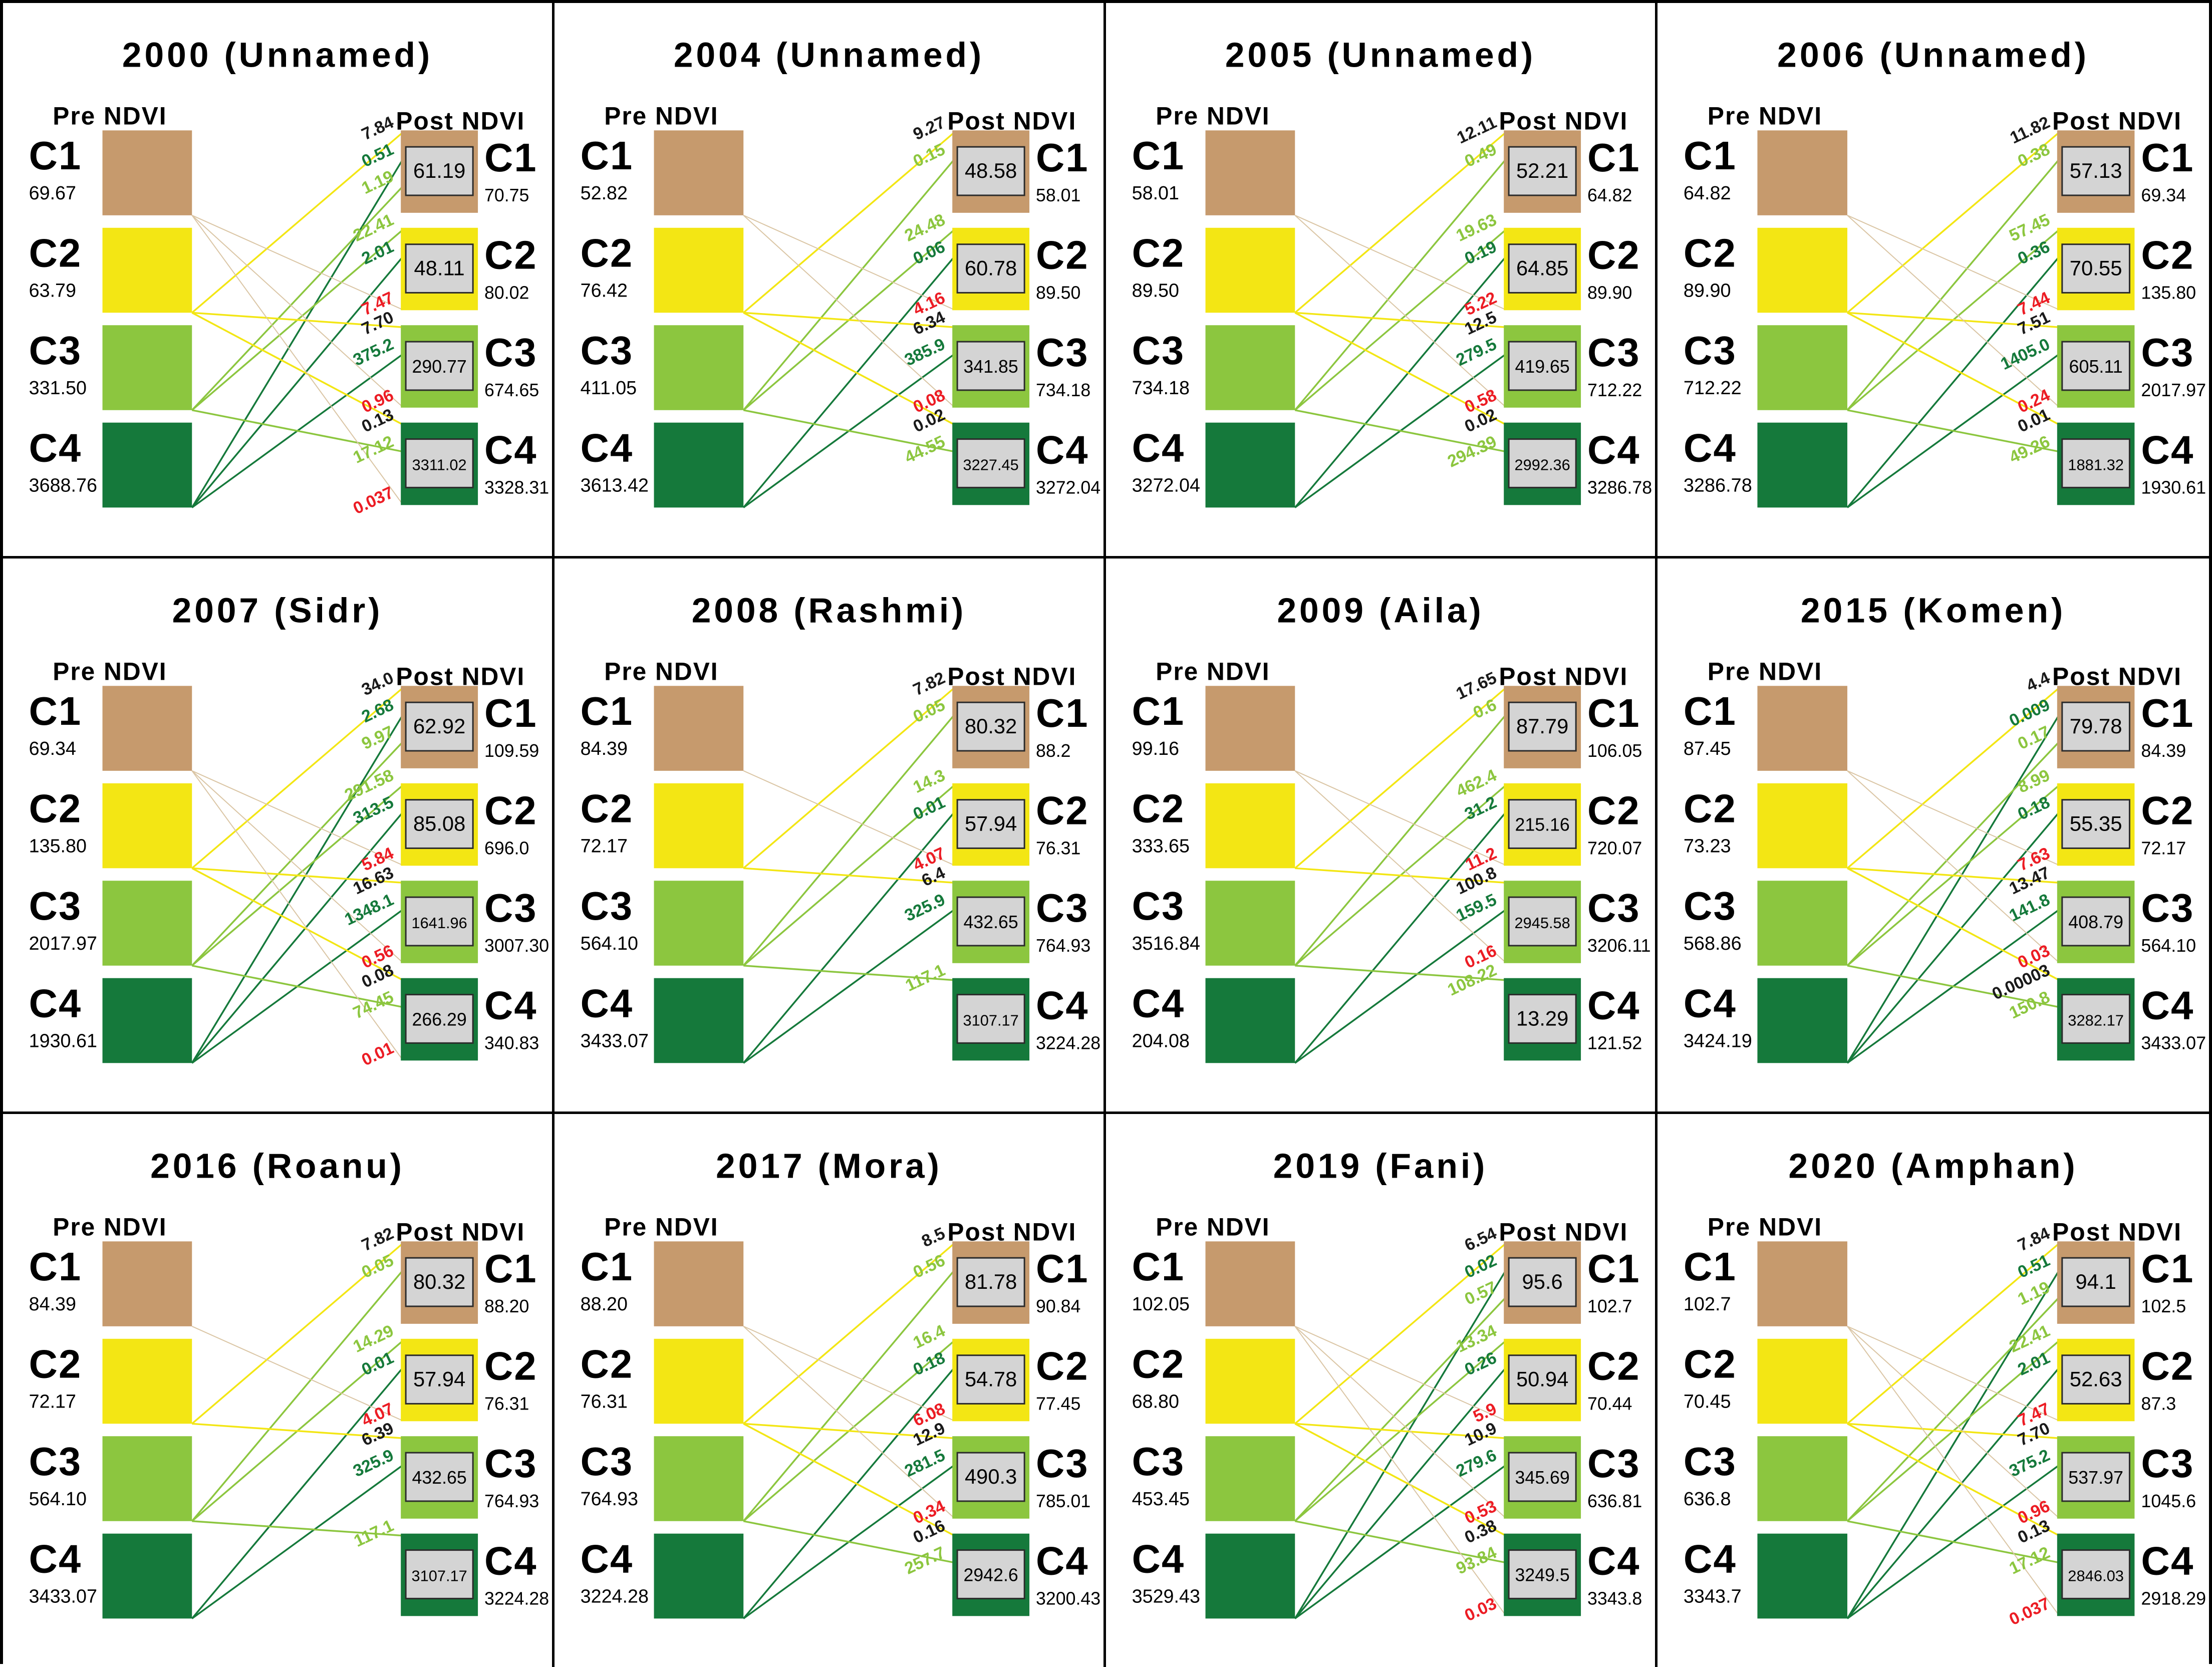  What do you see at coordinates (1609, 195) in the screenshot?
I see `post-value-C1: 64.82` at bounding box center [1609, 195].